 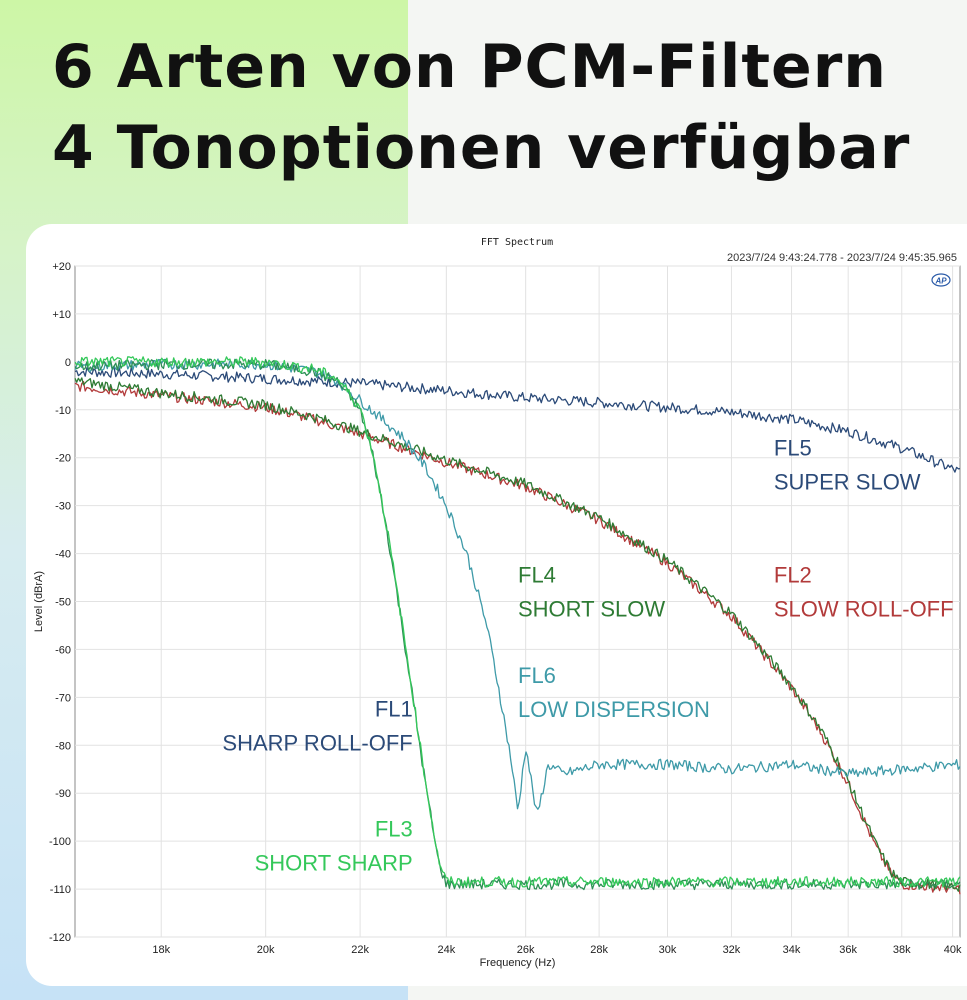 What do you see at coordinates (334, 862) in the screenshot?
I see `annotation-name-fl3: SHORT SHARP` at bounding box center [334, 862].